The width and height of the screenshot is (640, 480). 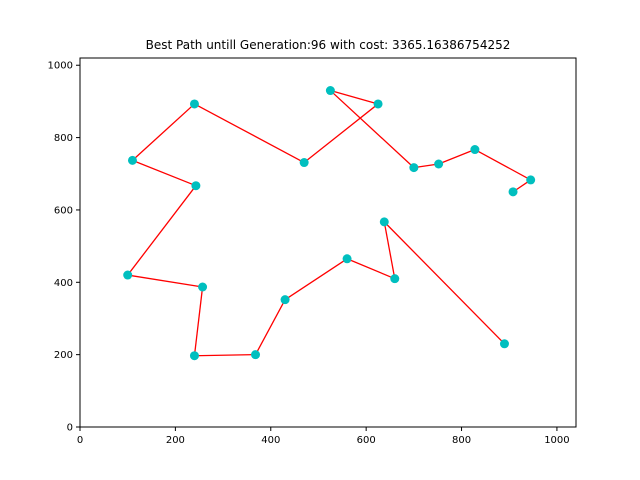 What do you see at coordinates (556, 440) in the screenshot?
I see `x-tick-label: 1000` at bounding box center [556, 440].